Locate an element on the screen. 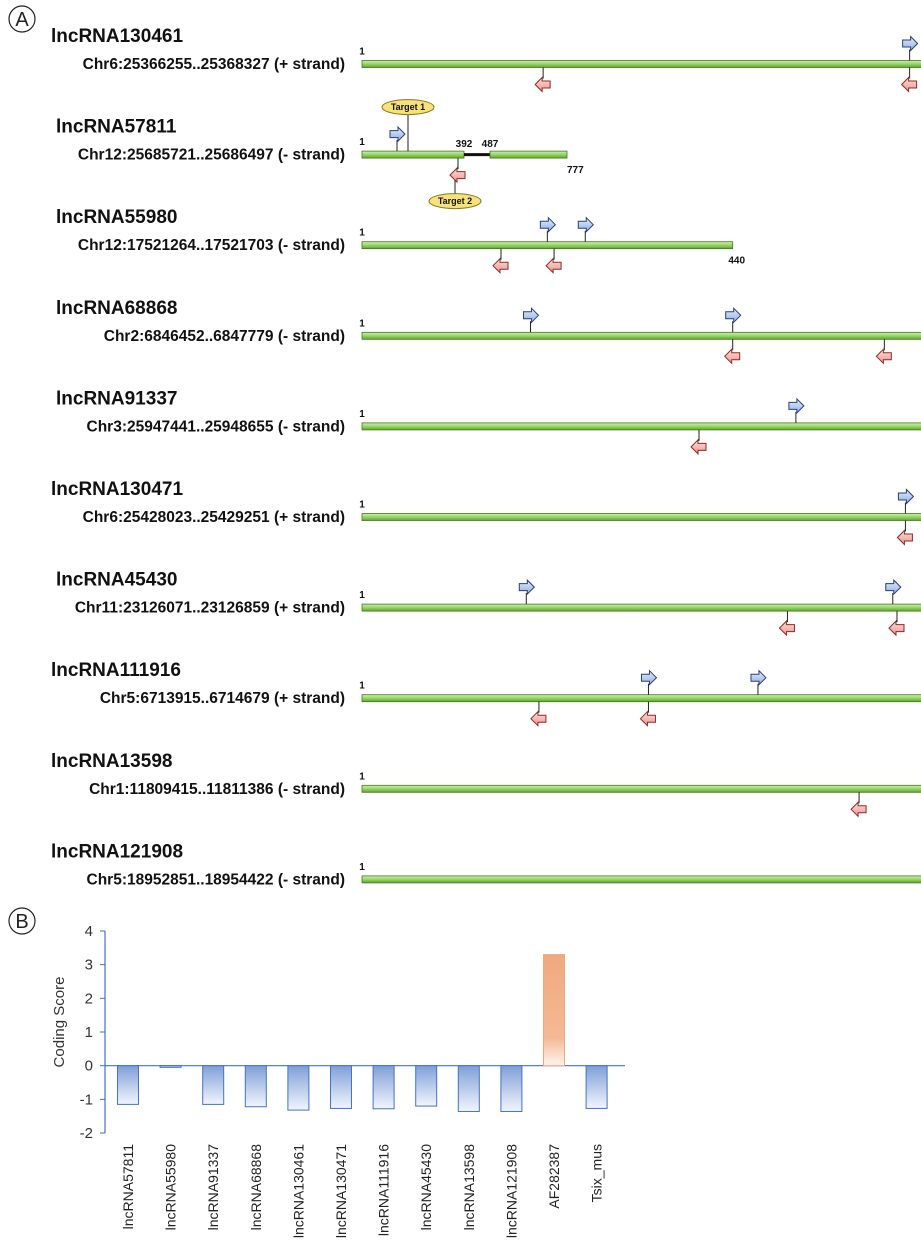 The width and height of the screenshot is (921, 1251). gap-start-label: 392 is located at coordinates (464, 144).